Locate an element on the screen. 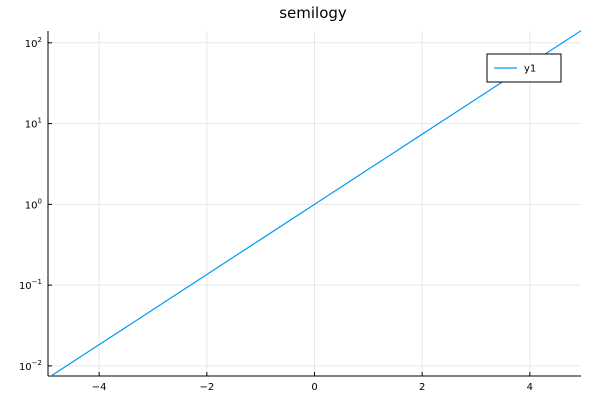 The height and width of the screenshot is (400, 600). y-tick-exponent: 1 is located at coordinates (40, 121).